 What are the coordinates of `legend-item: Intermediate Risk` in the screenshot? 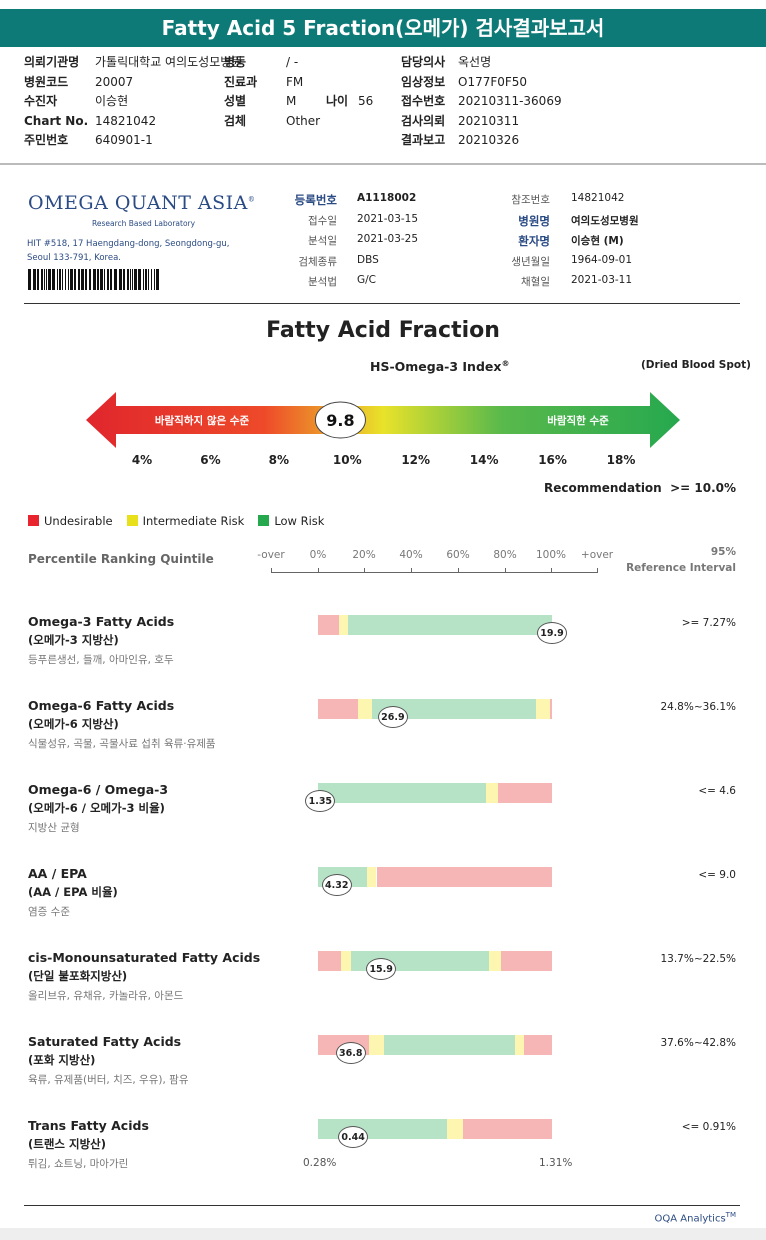 It's located at (185, 521).